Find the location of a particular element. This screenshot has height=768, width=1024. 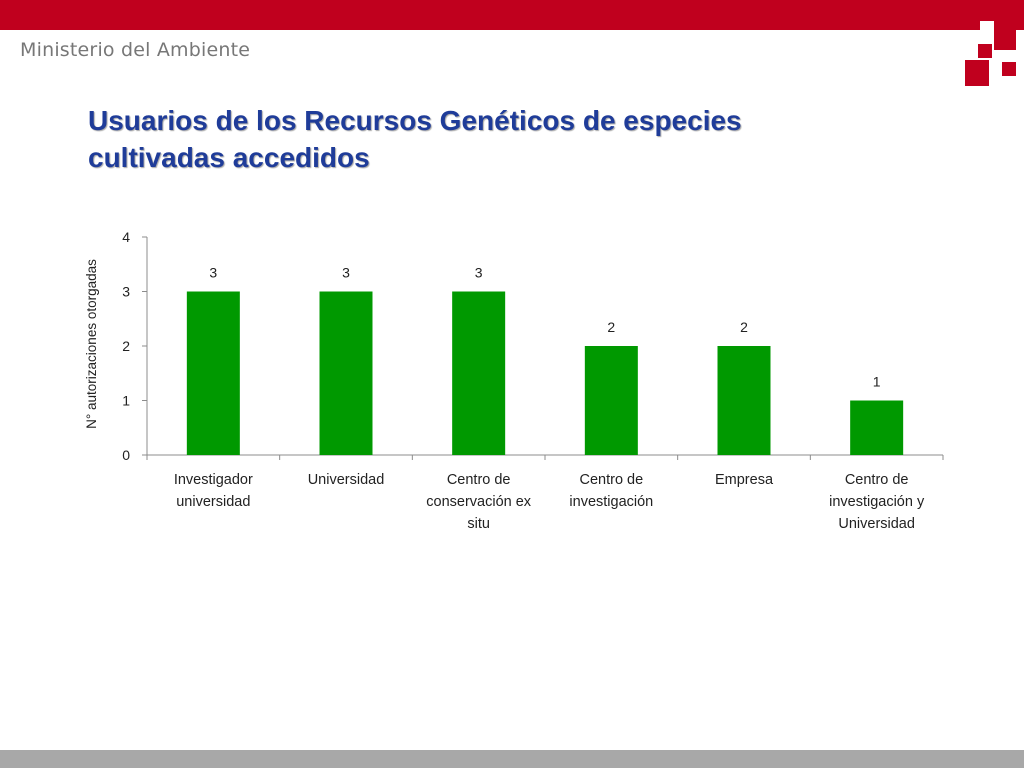

category-label: conservación ex is located at coordinates (479, 502).